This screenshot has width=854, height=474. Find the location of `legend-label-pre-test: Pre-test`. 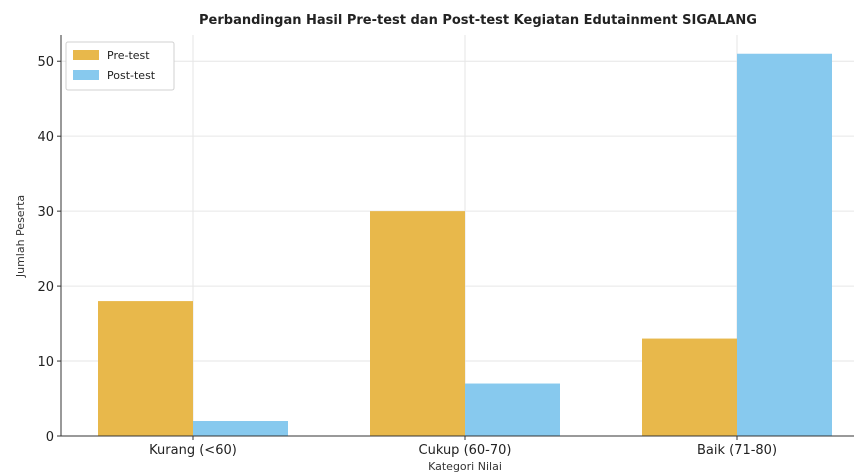

legend-label-pre-test: Pre-test is located at coordinates (128, 55).